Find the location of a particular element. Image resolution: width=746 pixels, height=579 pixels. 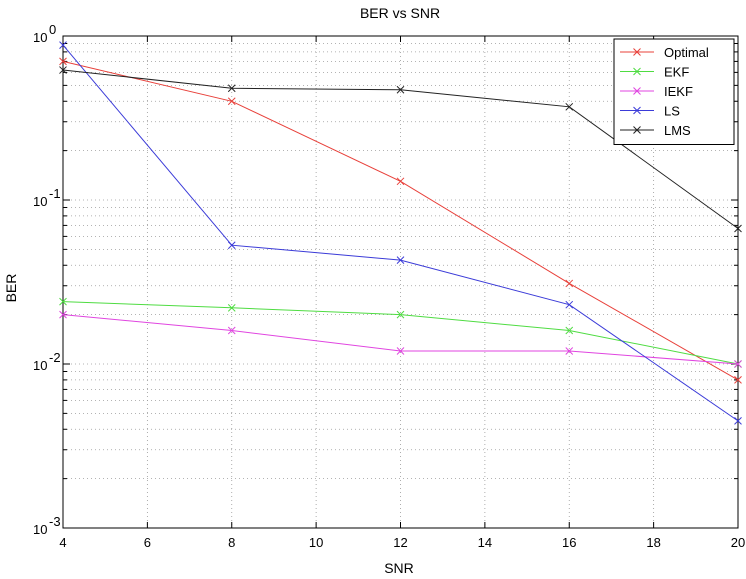

legend-label: LMS is located at coordinates (677, 130).